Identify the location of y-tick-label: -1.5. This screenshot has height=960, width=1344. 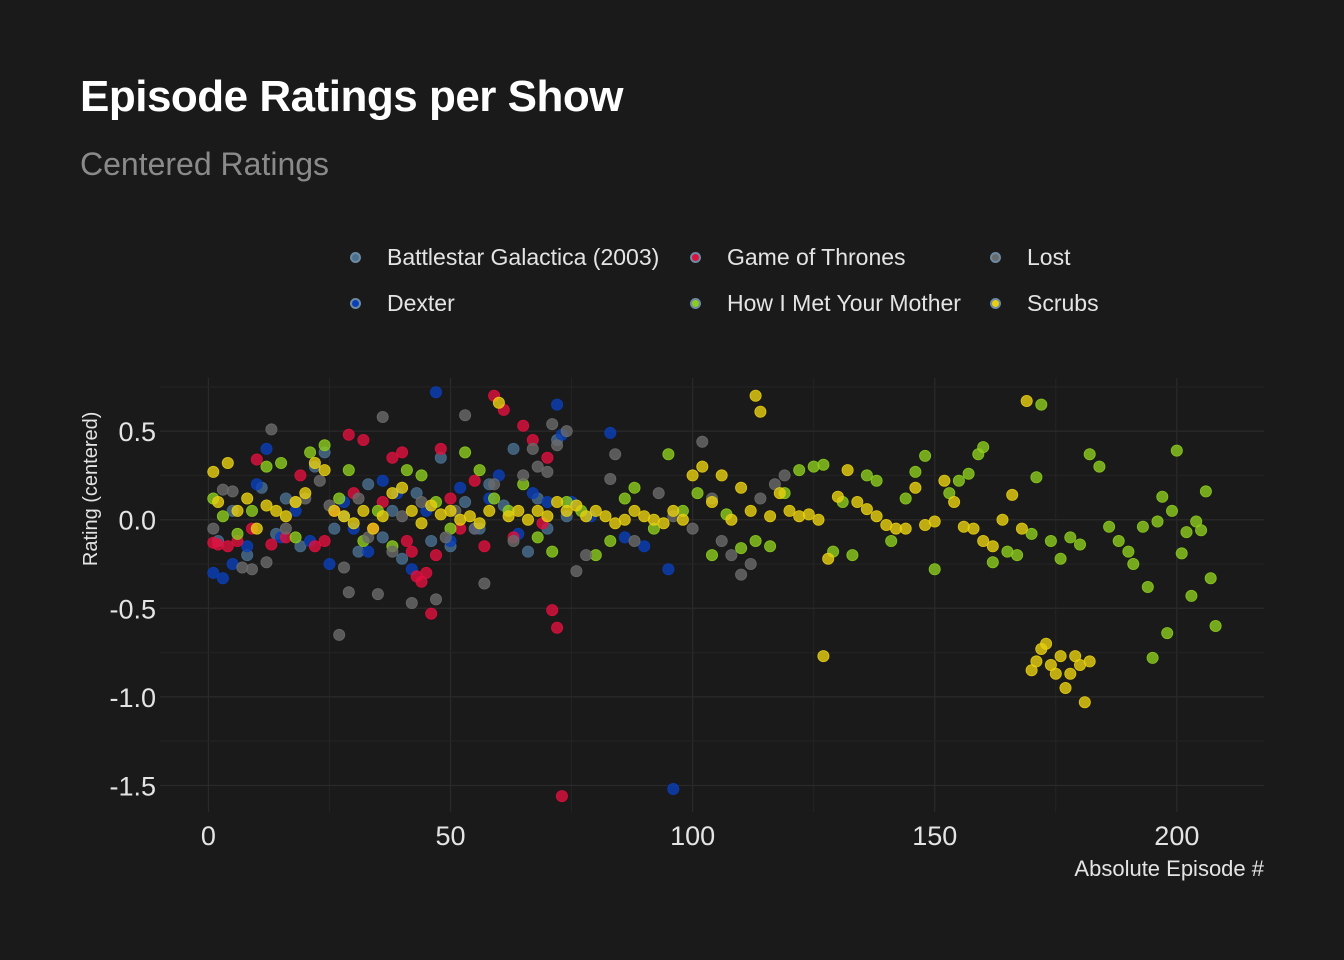
(132, 786).